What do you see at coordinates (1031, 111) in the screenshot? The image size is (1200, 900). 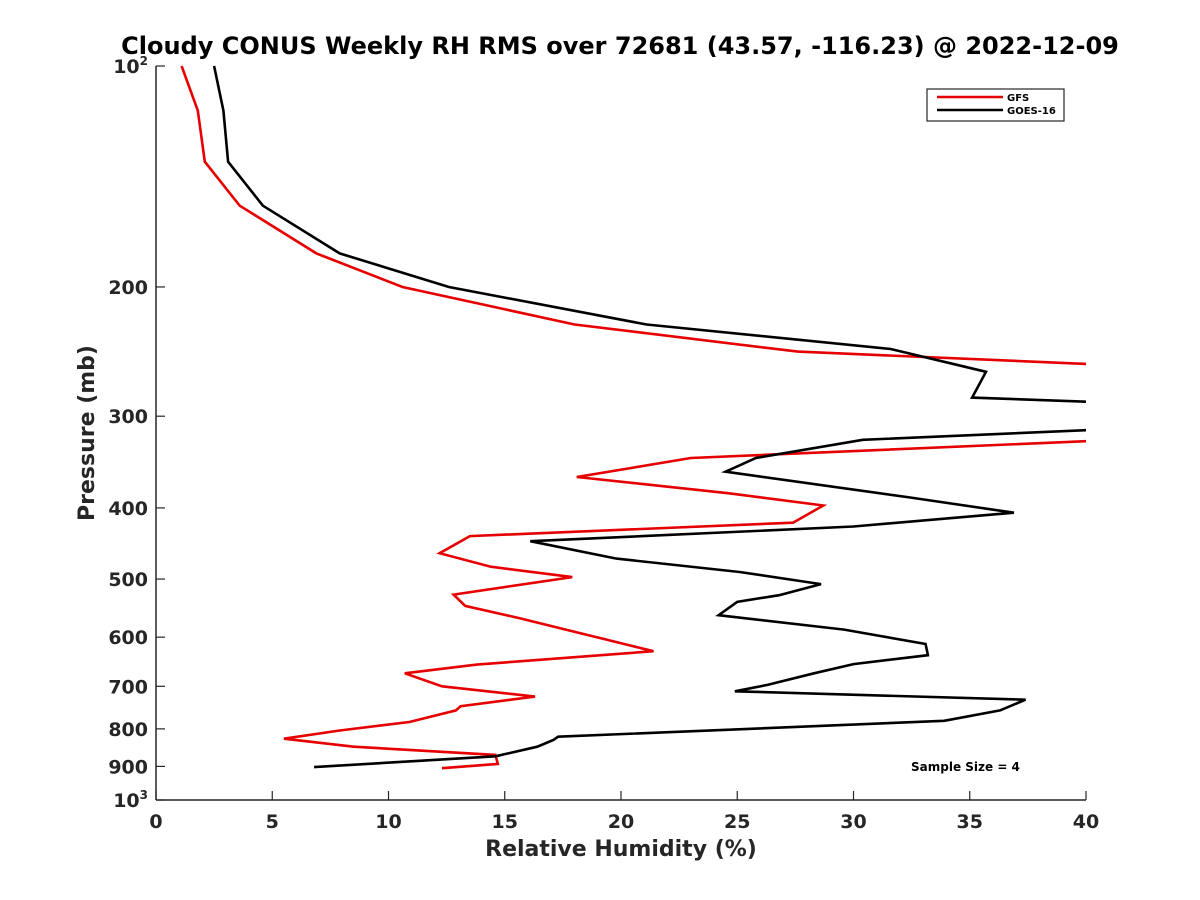 I see `legend-label-goes16: GOES-16` at bounding box center [1031, 111].